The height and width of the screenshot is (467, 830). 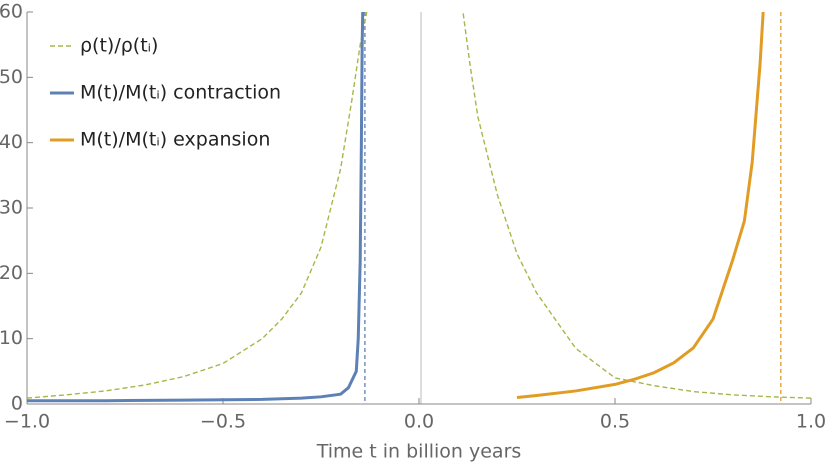 I want to click on x-tick-label: 0.5, so click(x=615, y=422).